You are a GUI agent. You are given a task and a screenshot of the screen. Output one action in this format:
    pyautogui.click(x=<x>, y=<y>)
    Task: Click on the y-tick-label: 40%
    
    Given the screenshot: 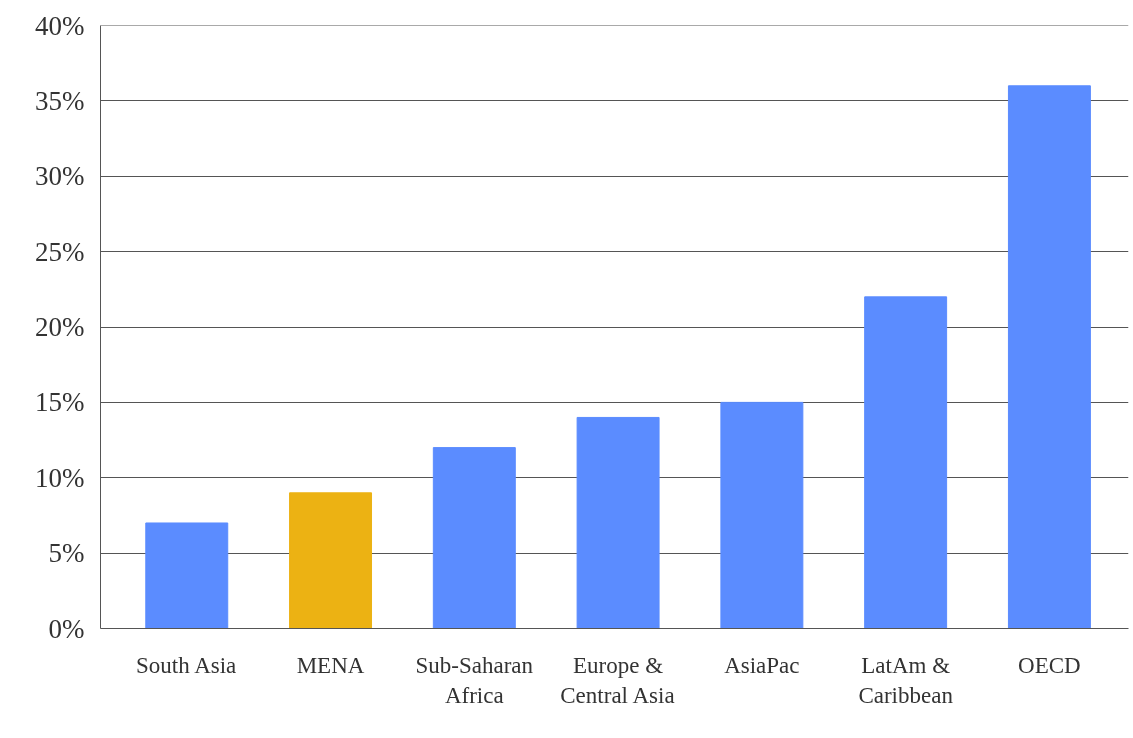 What is the action you would take?
    pyautogui.click(x=60, y=25)
    